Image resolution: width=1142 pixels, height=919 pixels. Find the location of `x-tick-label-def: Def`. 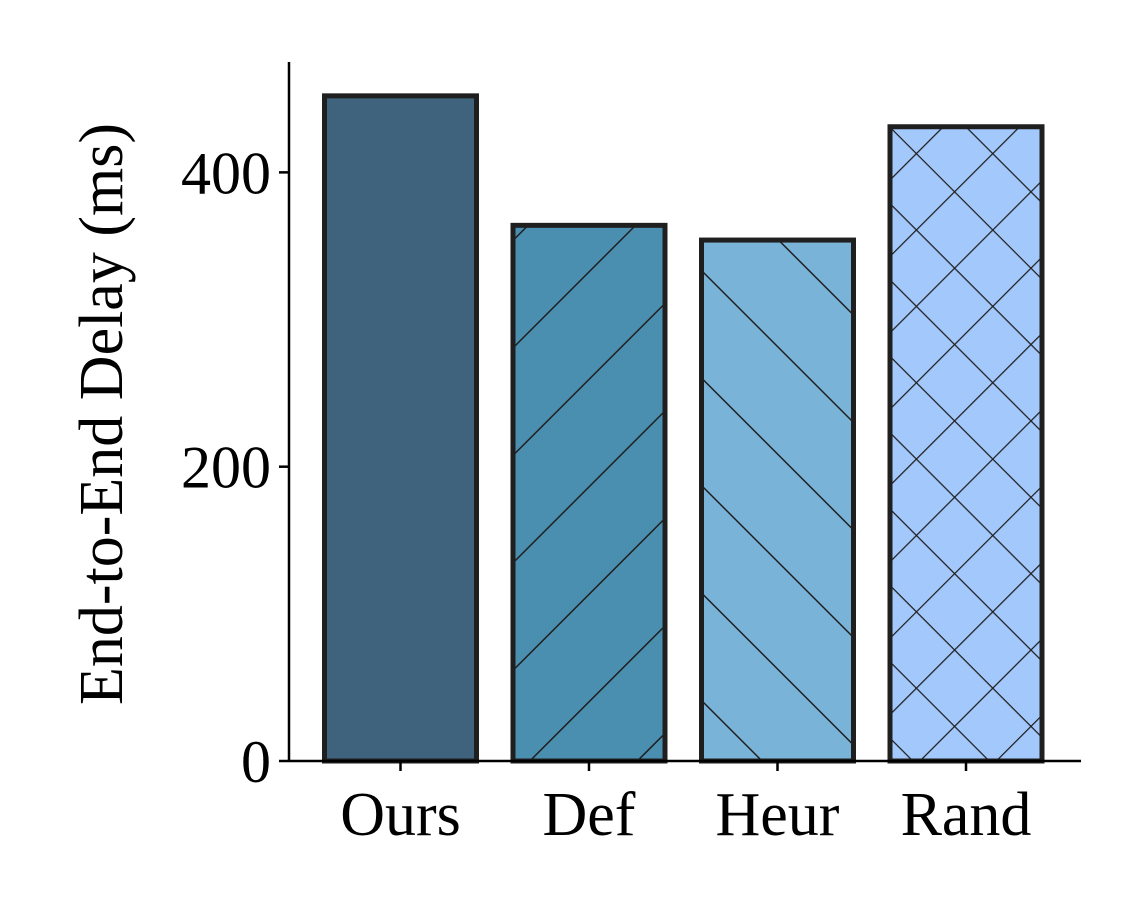

x-tick-label-def: Def is located at coordinates (589, 815).